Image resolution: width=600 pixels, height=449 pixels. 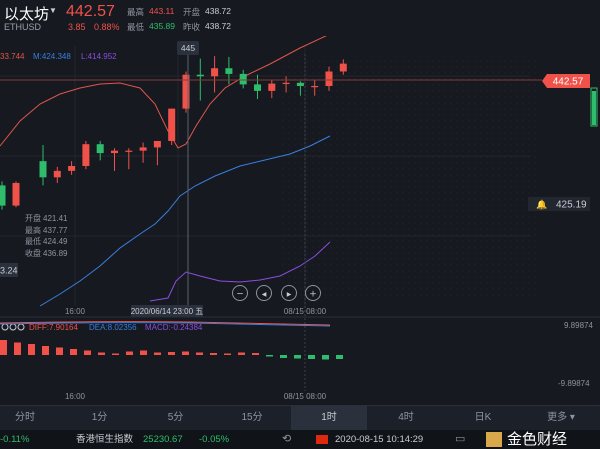 I want to click on tab-5min: 5分, so click(x=175, y=417).